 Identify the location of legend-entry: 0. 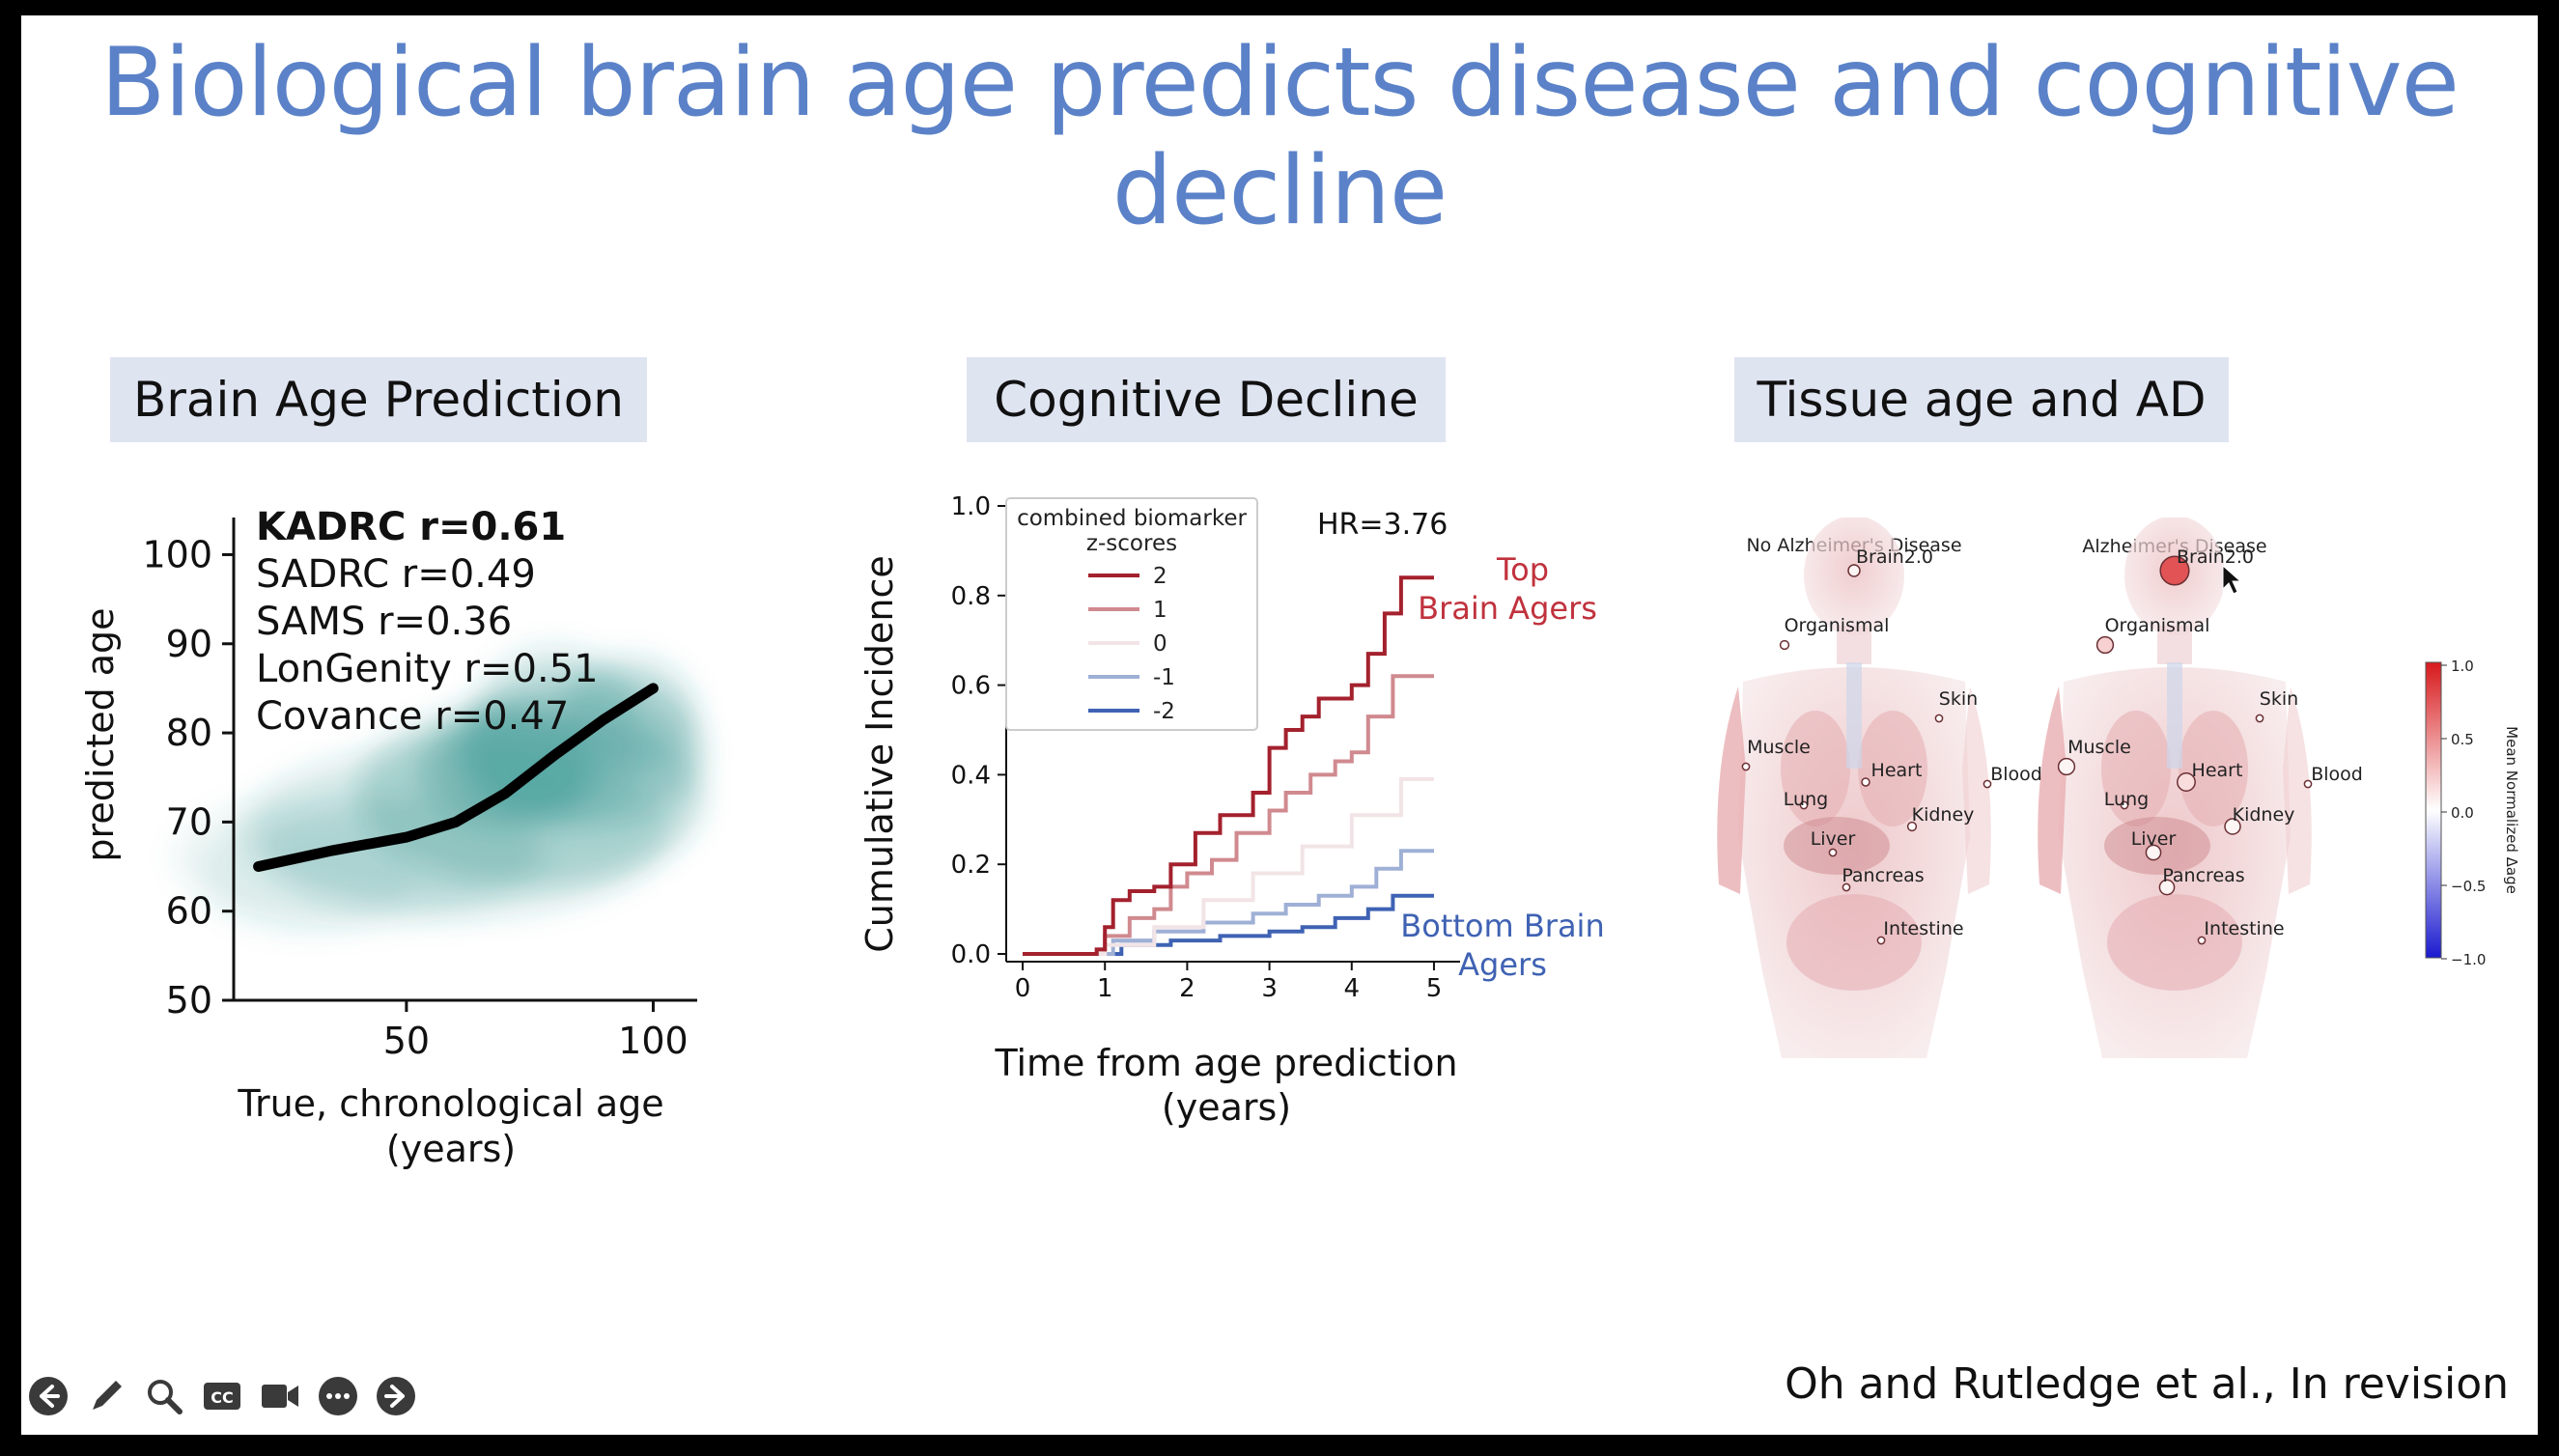
(1160, 644).